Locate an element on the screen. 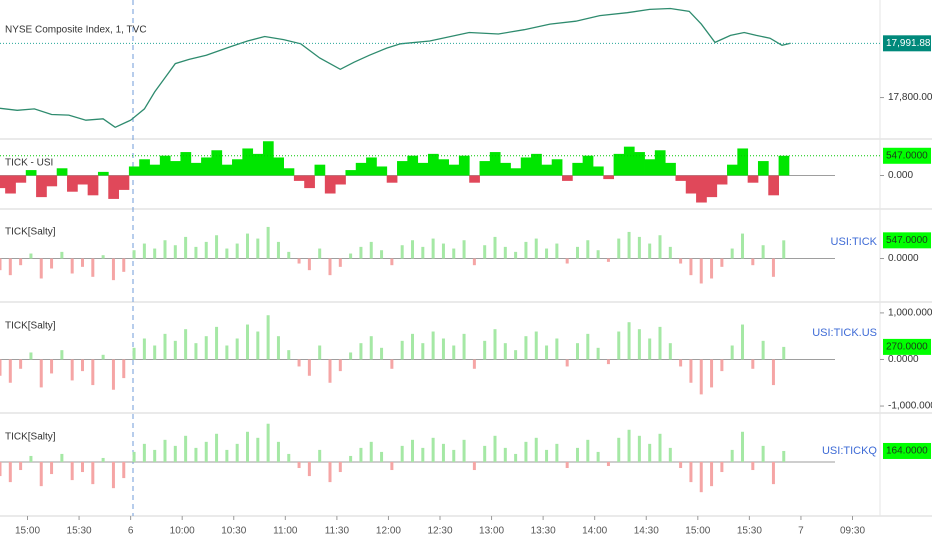  last-value-label: 547.0000 is located at coordinates (907, 240).